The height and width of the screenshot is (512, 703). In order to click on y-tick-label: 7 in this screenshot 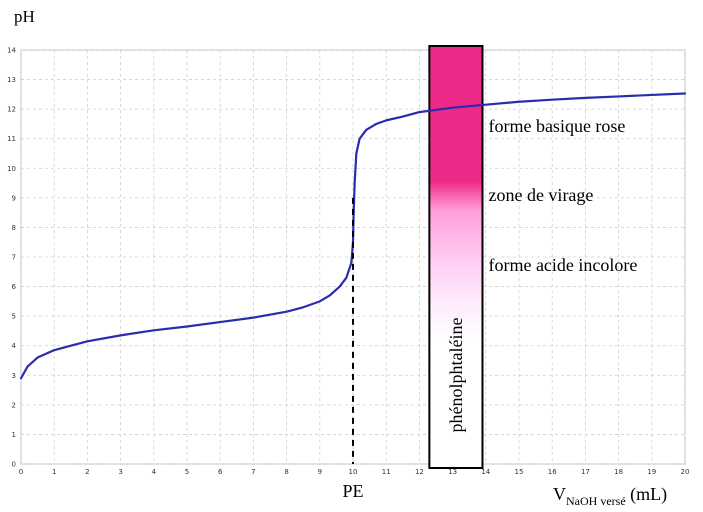, I will do `click(14, 258)`.